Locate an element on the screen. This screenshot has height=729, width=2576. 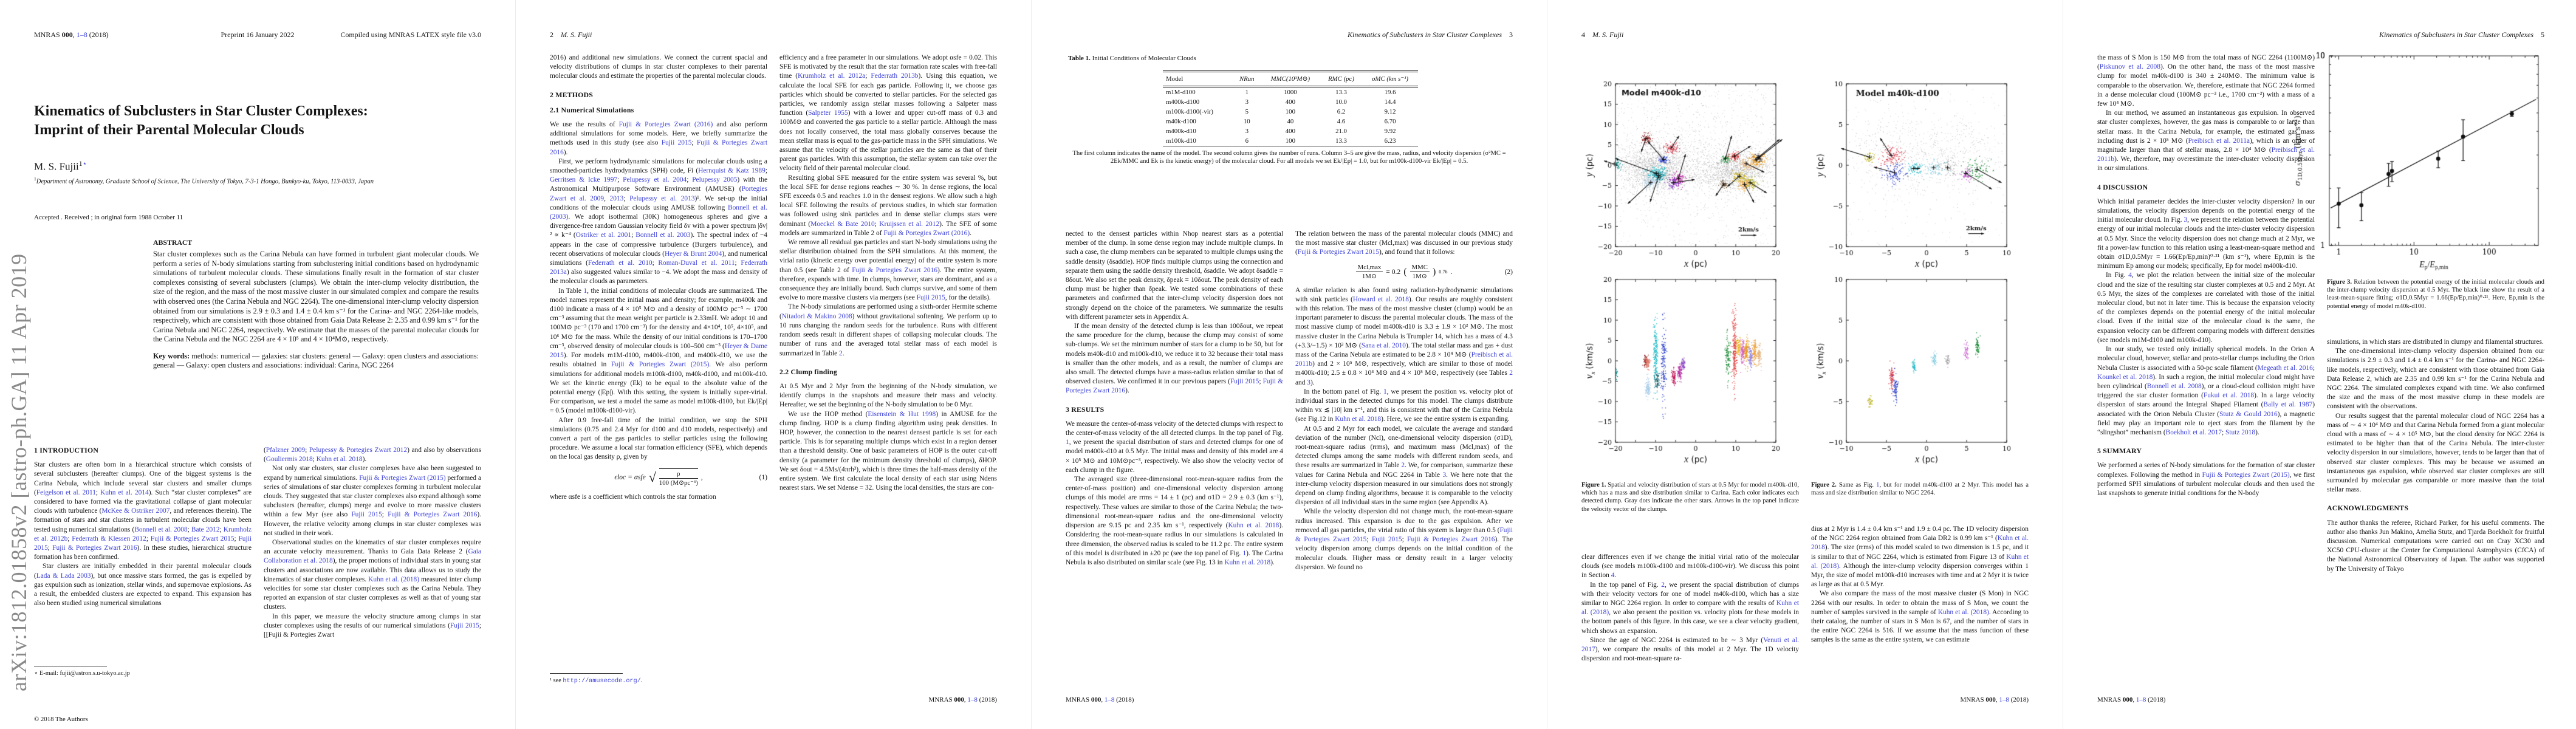
citation-link: Kounkel et al. 2018 is located at coordinates (2125, 377).